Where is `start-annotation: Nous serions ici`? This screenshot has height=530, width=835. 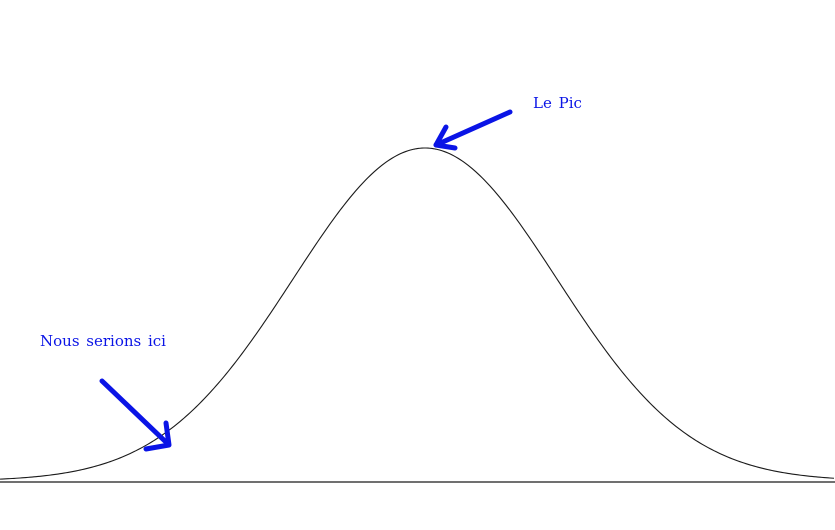 start-annotation: Nous serions ici is located at coordinates (106, 392).